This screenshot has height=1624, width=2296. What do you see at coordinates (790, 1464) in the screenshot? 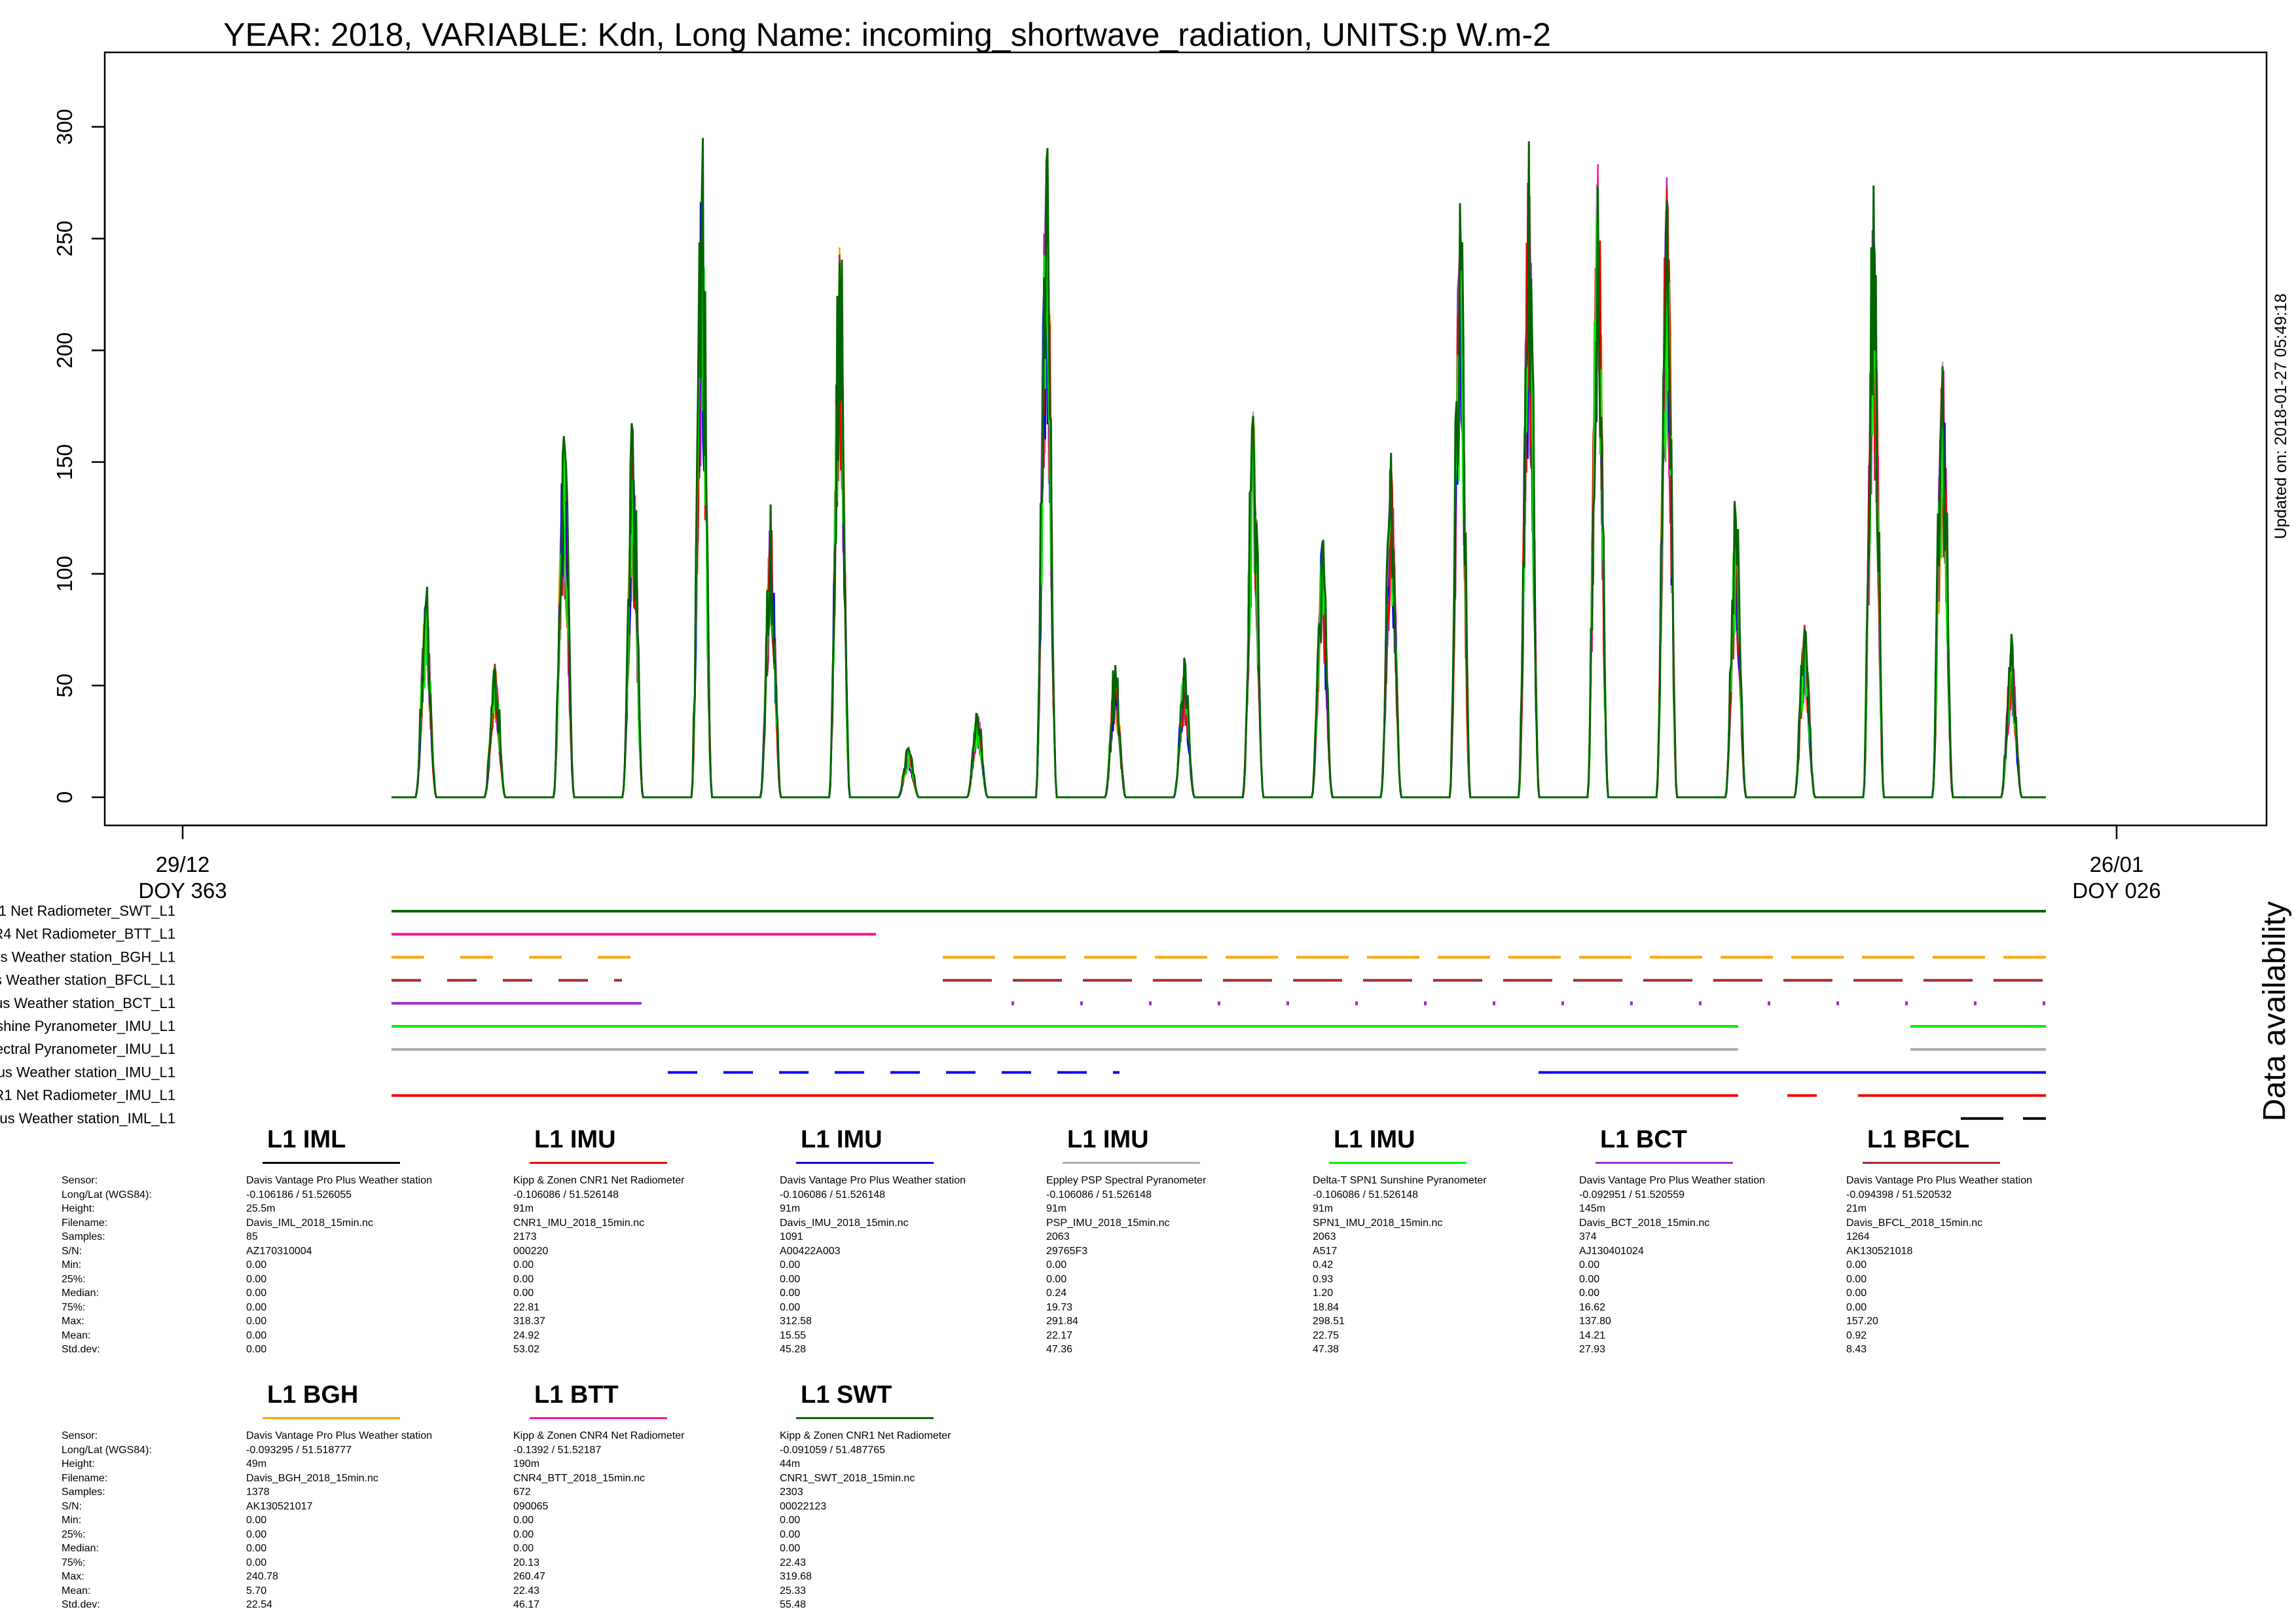
I see `panel-value: 44m` at bounding box center [790, 1464].